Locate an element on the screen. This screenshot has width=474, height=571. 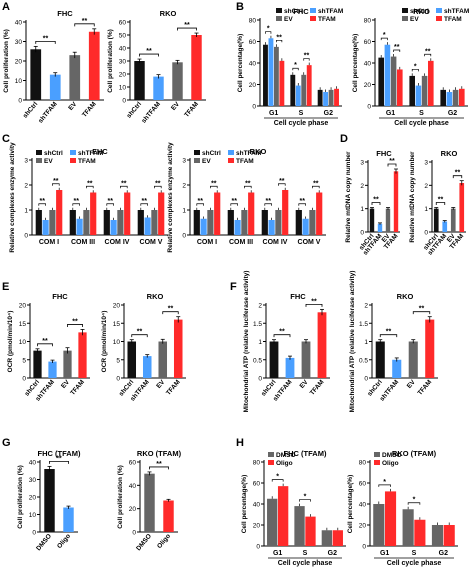
y-tick-label: 40 is located at coordinates (19, 23).